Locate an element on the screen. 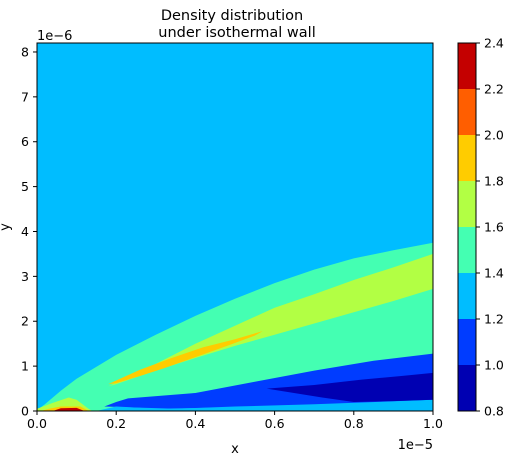 The image size is (522, 459). x-scale-exponent: 1e−5 is located at coordinates (415, 445).